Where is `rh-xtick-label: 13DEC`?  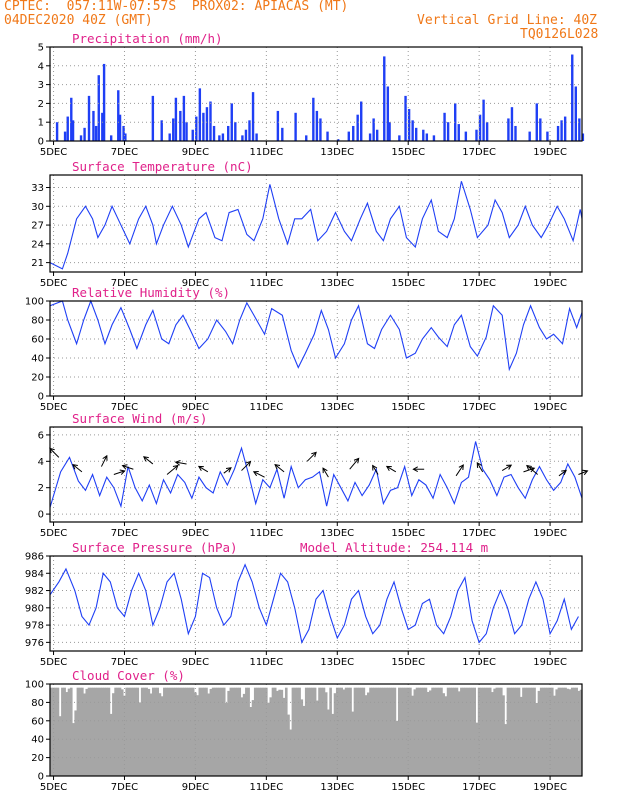
rh-xtick-label: 13DEC is located at coordinates (337, 407).